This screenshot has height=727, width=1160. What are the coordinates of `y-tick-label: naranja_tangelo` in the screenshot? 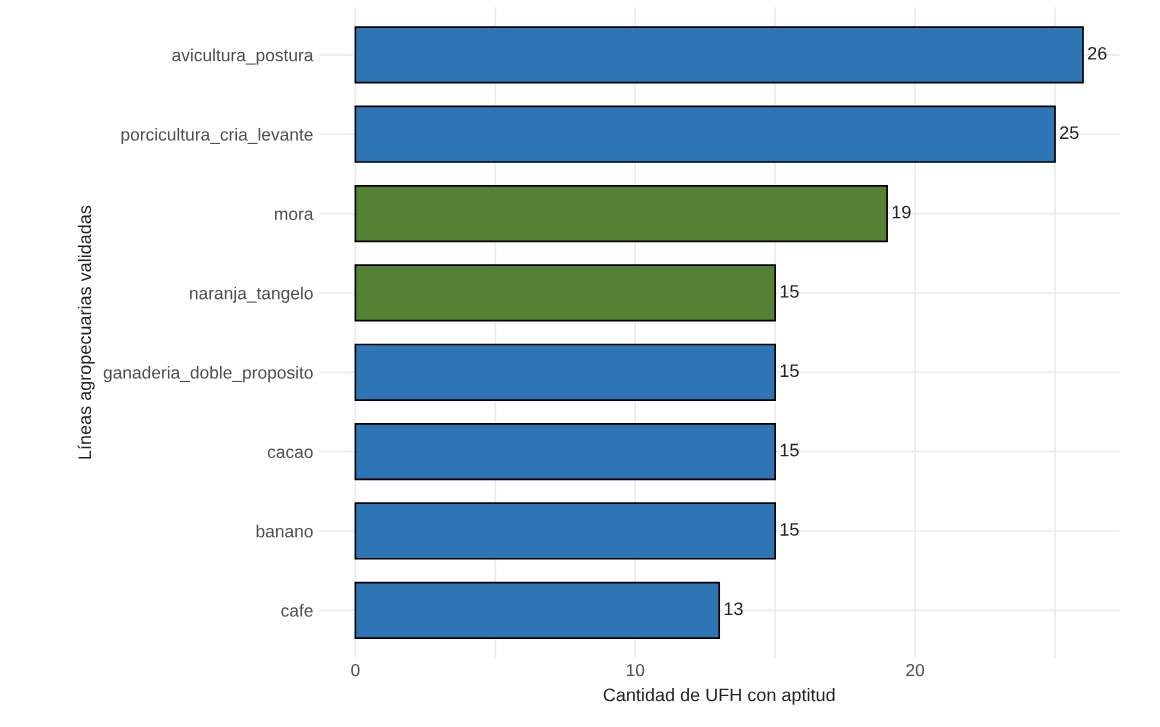 It's located at (251, 294).